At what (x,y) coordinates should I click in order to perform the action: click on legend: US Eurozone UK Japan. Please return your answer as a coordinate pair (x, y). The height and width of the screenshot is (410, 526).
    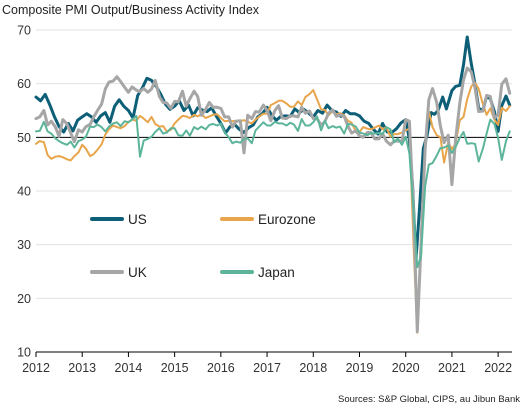
    Looking at the image, I should click on (203, 246).